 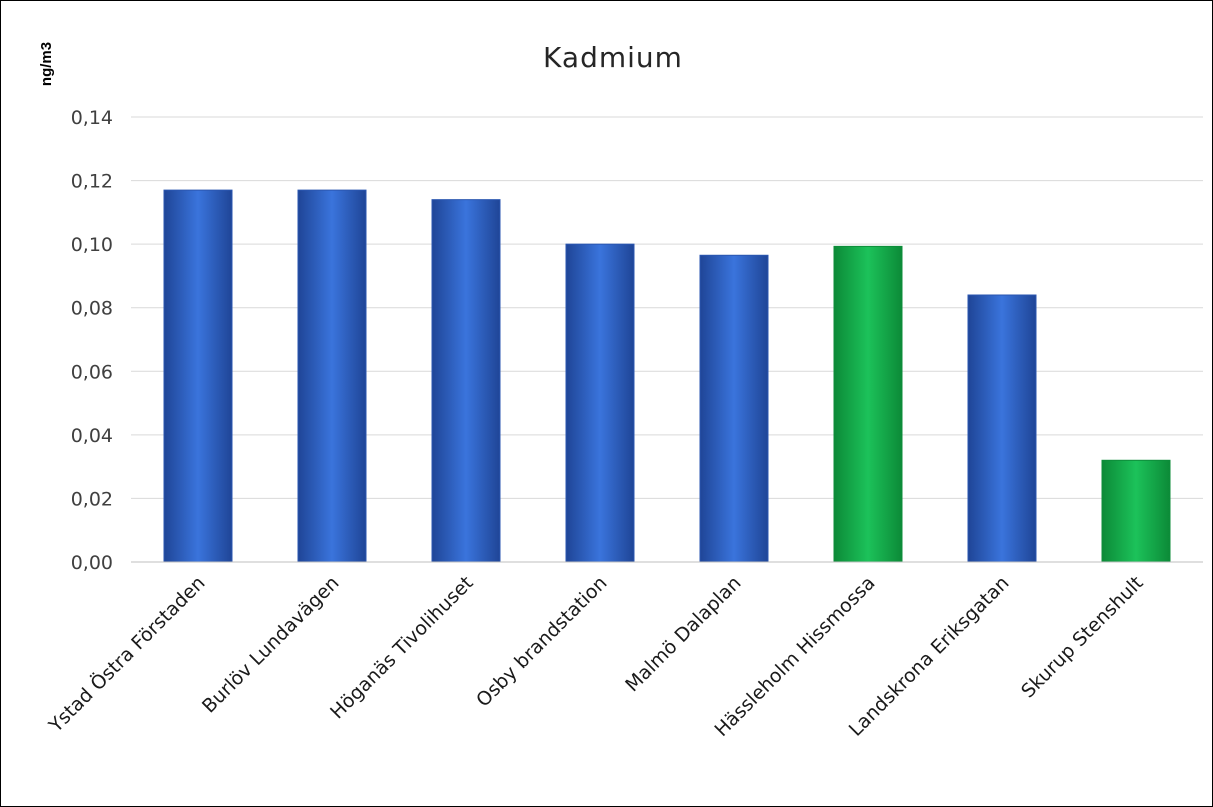 I want to click on y-tick-label: 0,00, so click(x=92, y=563).